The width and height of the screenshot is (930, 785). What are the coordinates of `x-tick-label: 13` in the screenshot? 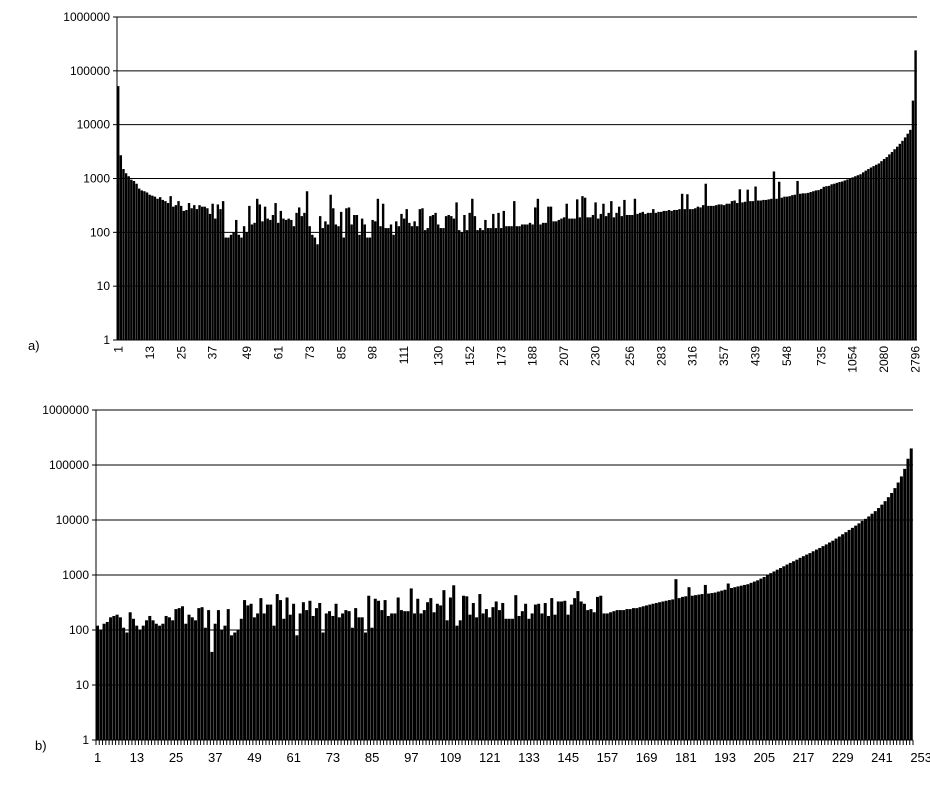 It's located at (150, 353).